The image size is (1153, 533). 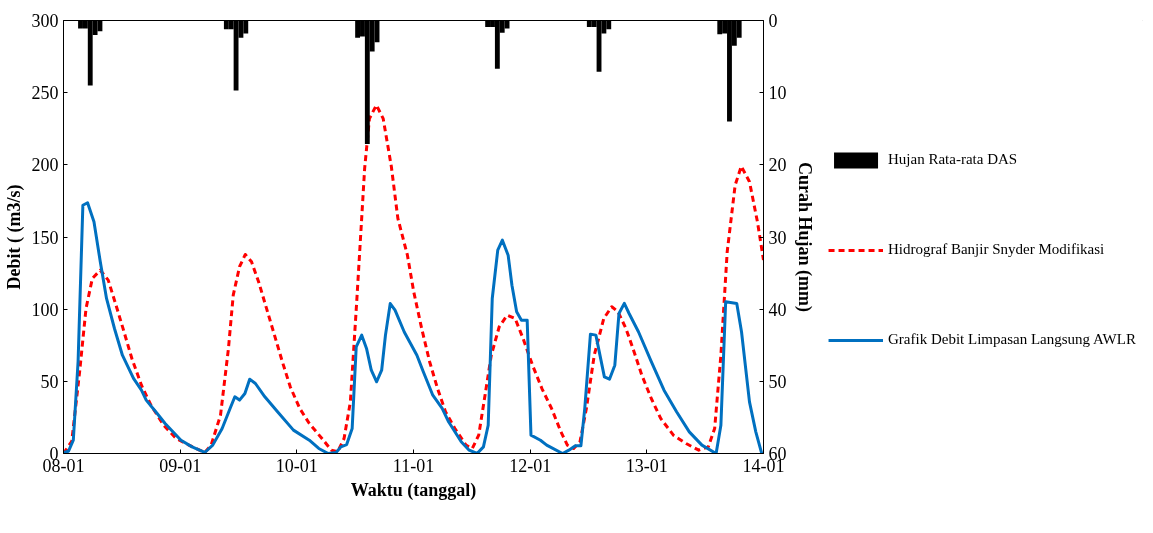 What do you see at coordinates (530, 465) in the screenshot?
I see `x-tick-label: 12-01` at bounding box center [530, 465].